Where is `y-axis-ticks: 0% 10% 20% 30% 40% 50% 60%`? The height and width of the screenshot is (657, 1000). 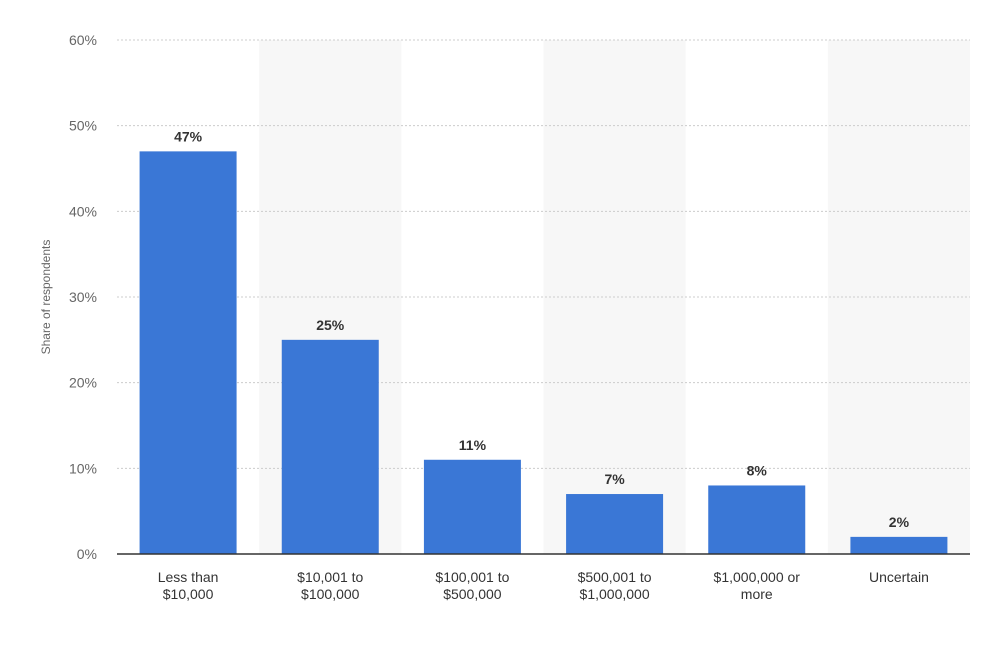
y-axis-ticks: 0% 10% 20% 30% 40% 50% 60% is located at coordinates (83, 297).